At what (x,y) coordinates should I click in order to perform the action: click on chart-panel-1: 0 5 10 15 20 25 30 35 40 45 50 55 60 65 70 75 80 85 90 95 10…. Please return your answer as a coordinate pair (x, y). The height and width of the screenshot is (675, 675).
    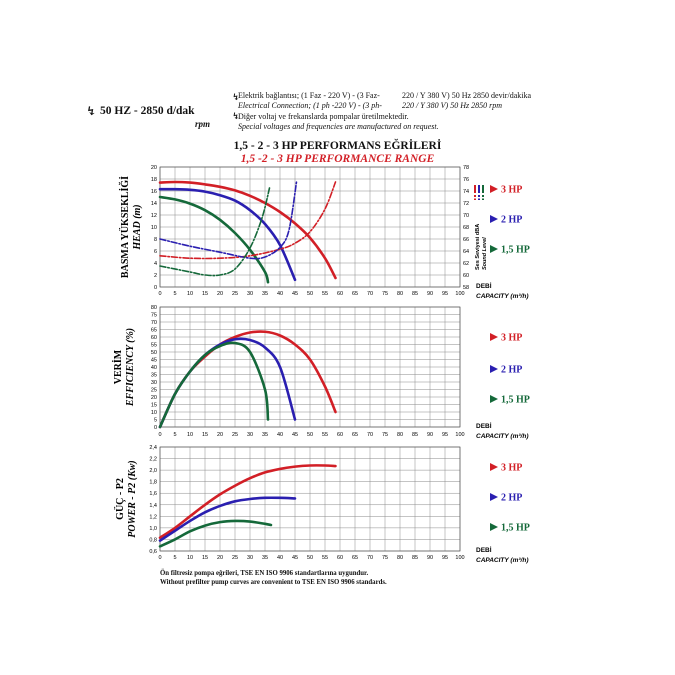
    Looking at the image, I should click on (324, 232).